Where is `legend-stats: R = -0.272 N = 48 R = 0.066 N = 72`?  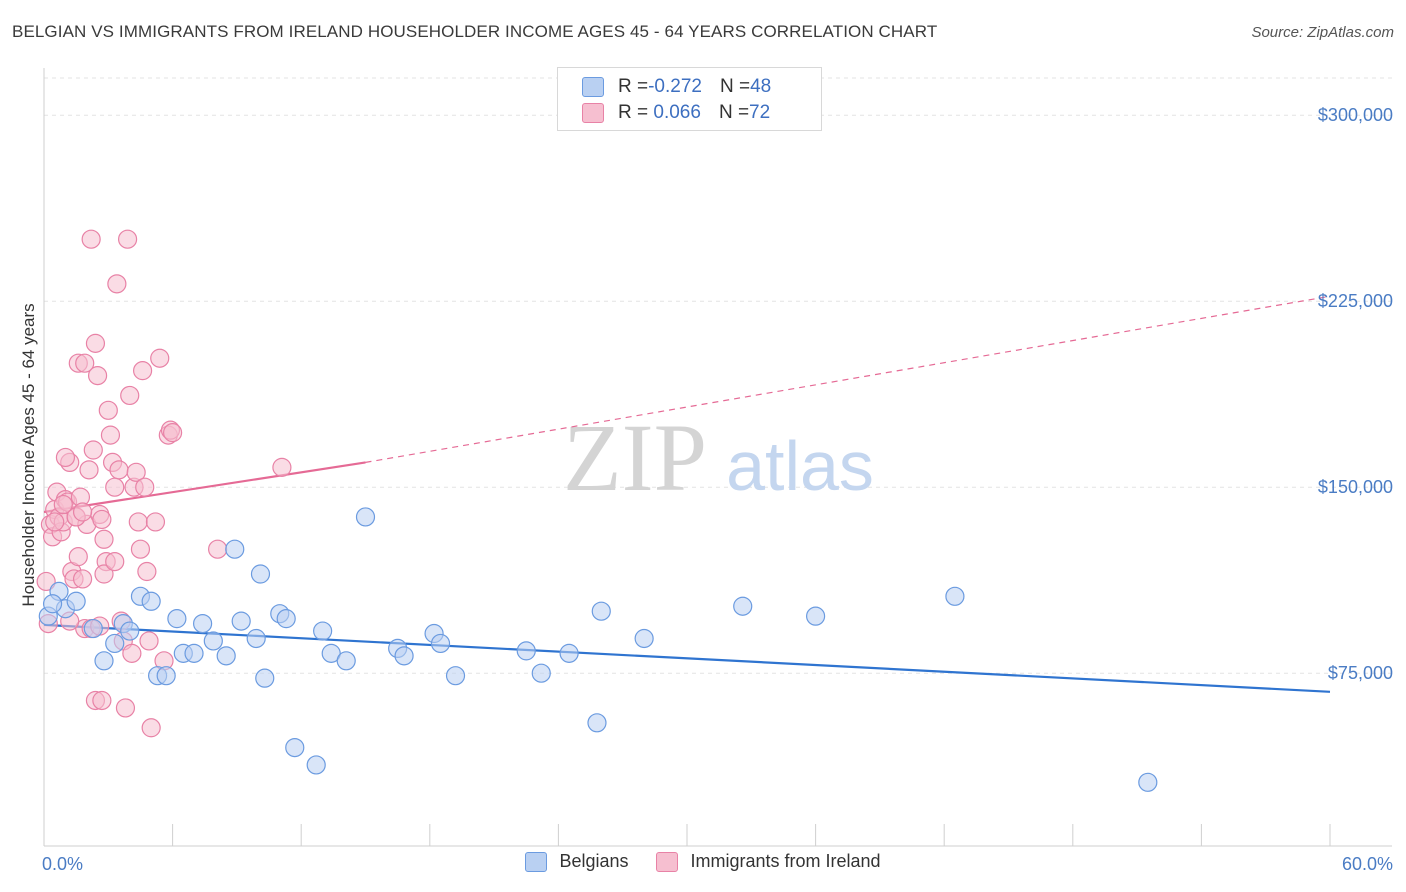 legend-stats: R = -0.272 N = 48 R = 0.066 N = 72 is located at coordinates (689, 99).